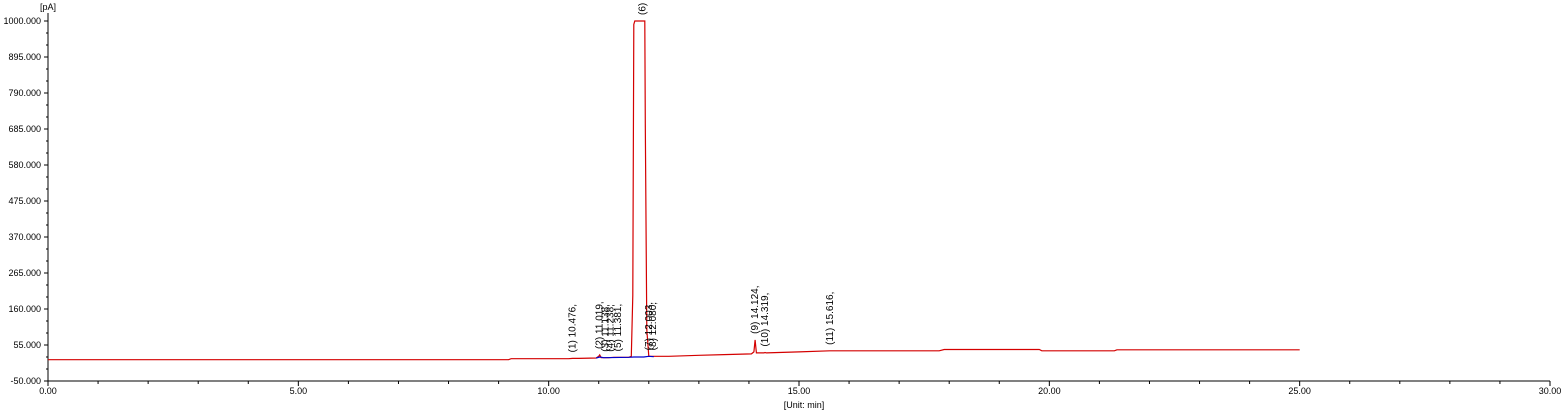 The height and width of the screenshot is (415, 1565). What do you see at coordinates (755, 309) in the screenshot?
I see `peak-label: (9) 14.124,` at bounding box center [755, 309].